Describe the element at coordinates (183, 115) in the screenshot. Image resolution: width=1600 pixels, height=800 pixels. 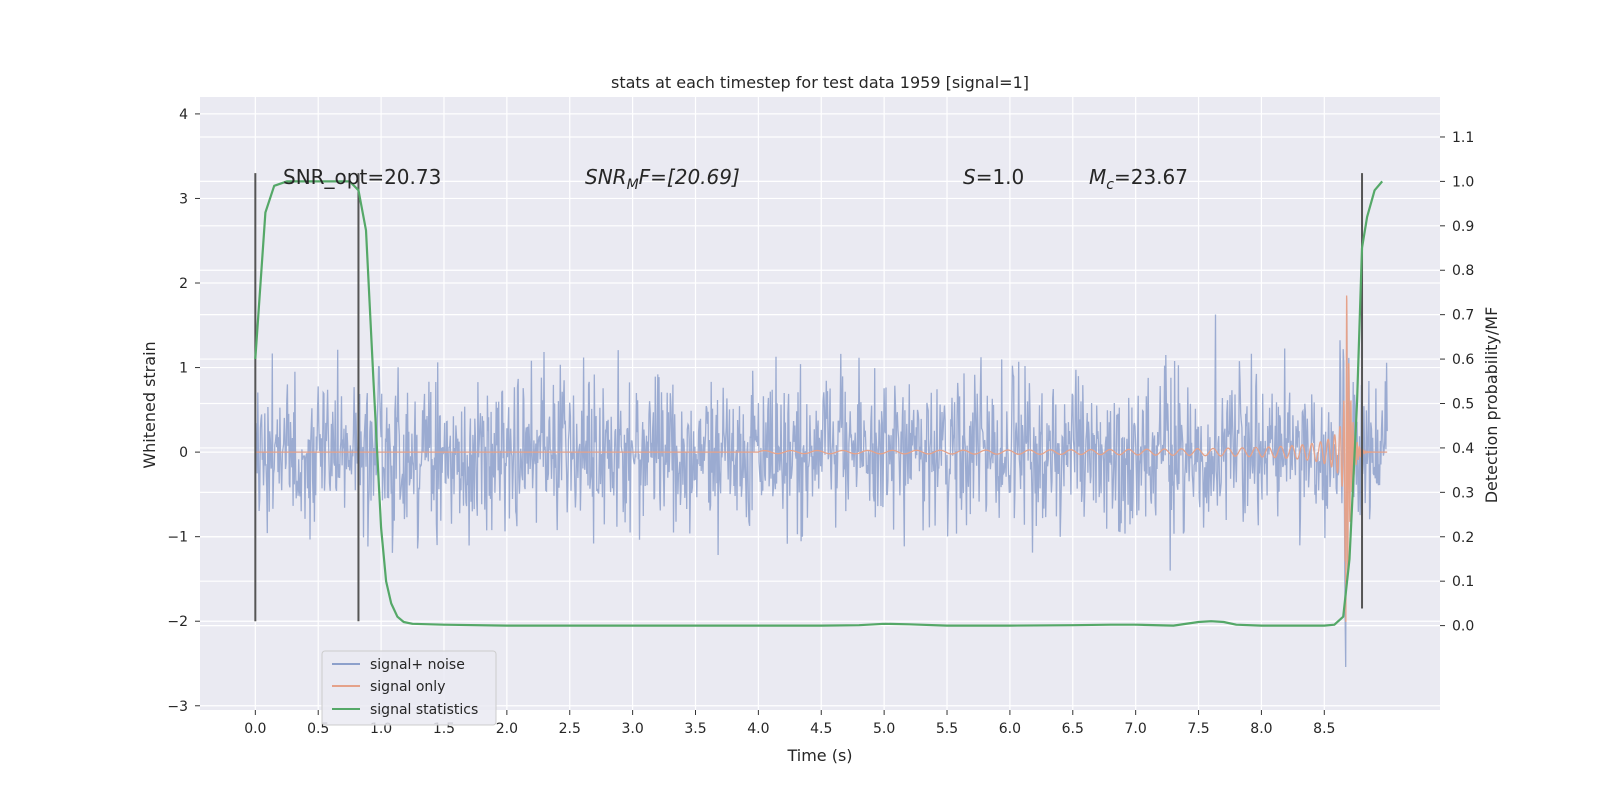
I see `y-tick-label: 4` at that location.